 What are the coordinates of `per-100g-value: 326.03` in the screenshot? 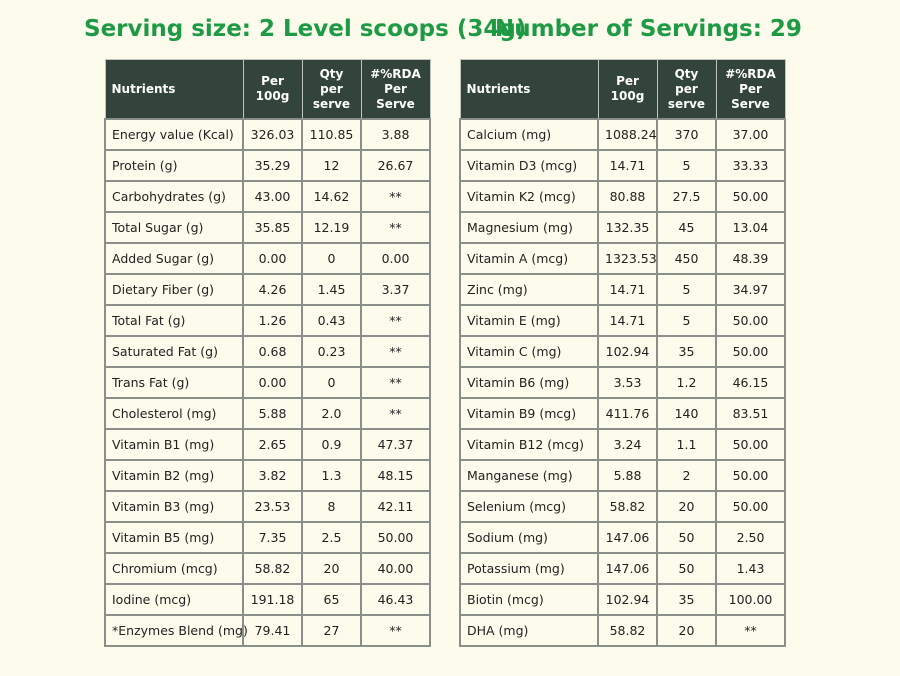 It's located at (272, 134).